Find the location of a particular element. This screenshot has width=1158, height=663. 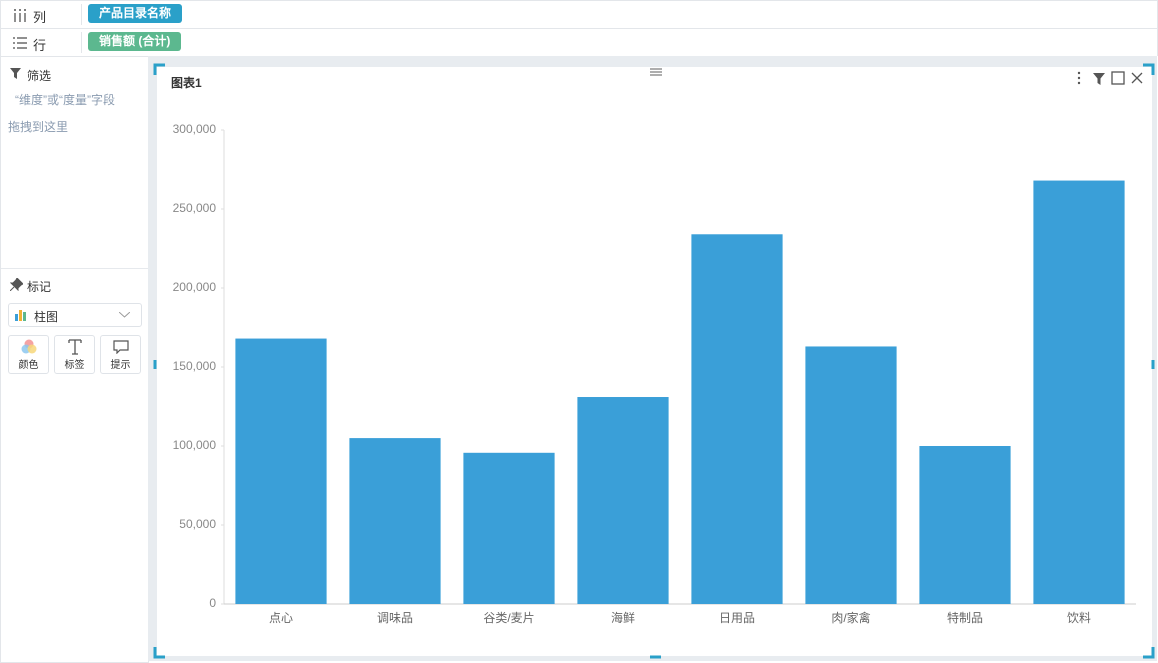

y-tick-label: 300,000 is located at coordinates (195, 129).